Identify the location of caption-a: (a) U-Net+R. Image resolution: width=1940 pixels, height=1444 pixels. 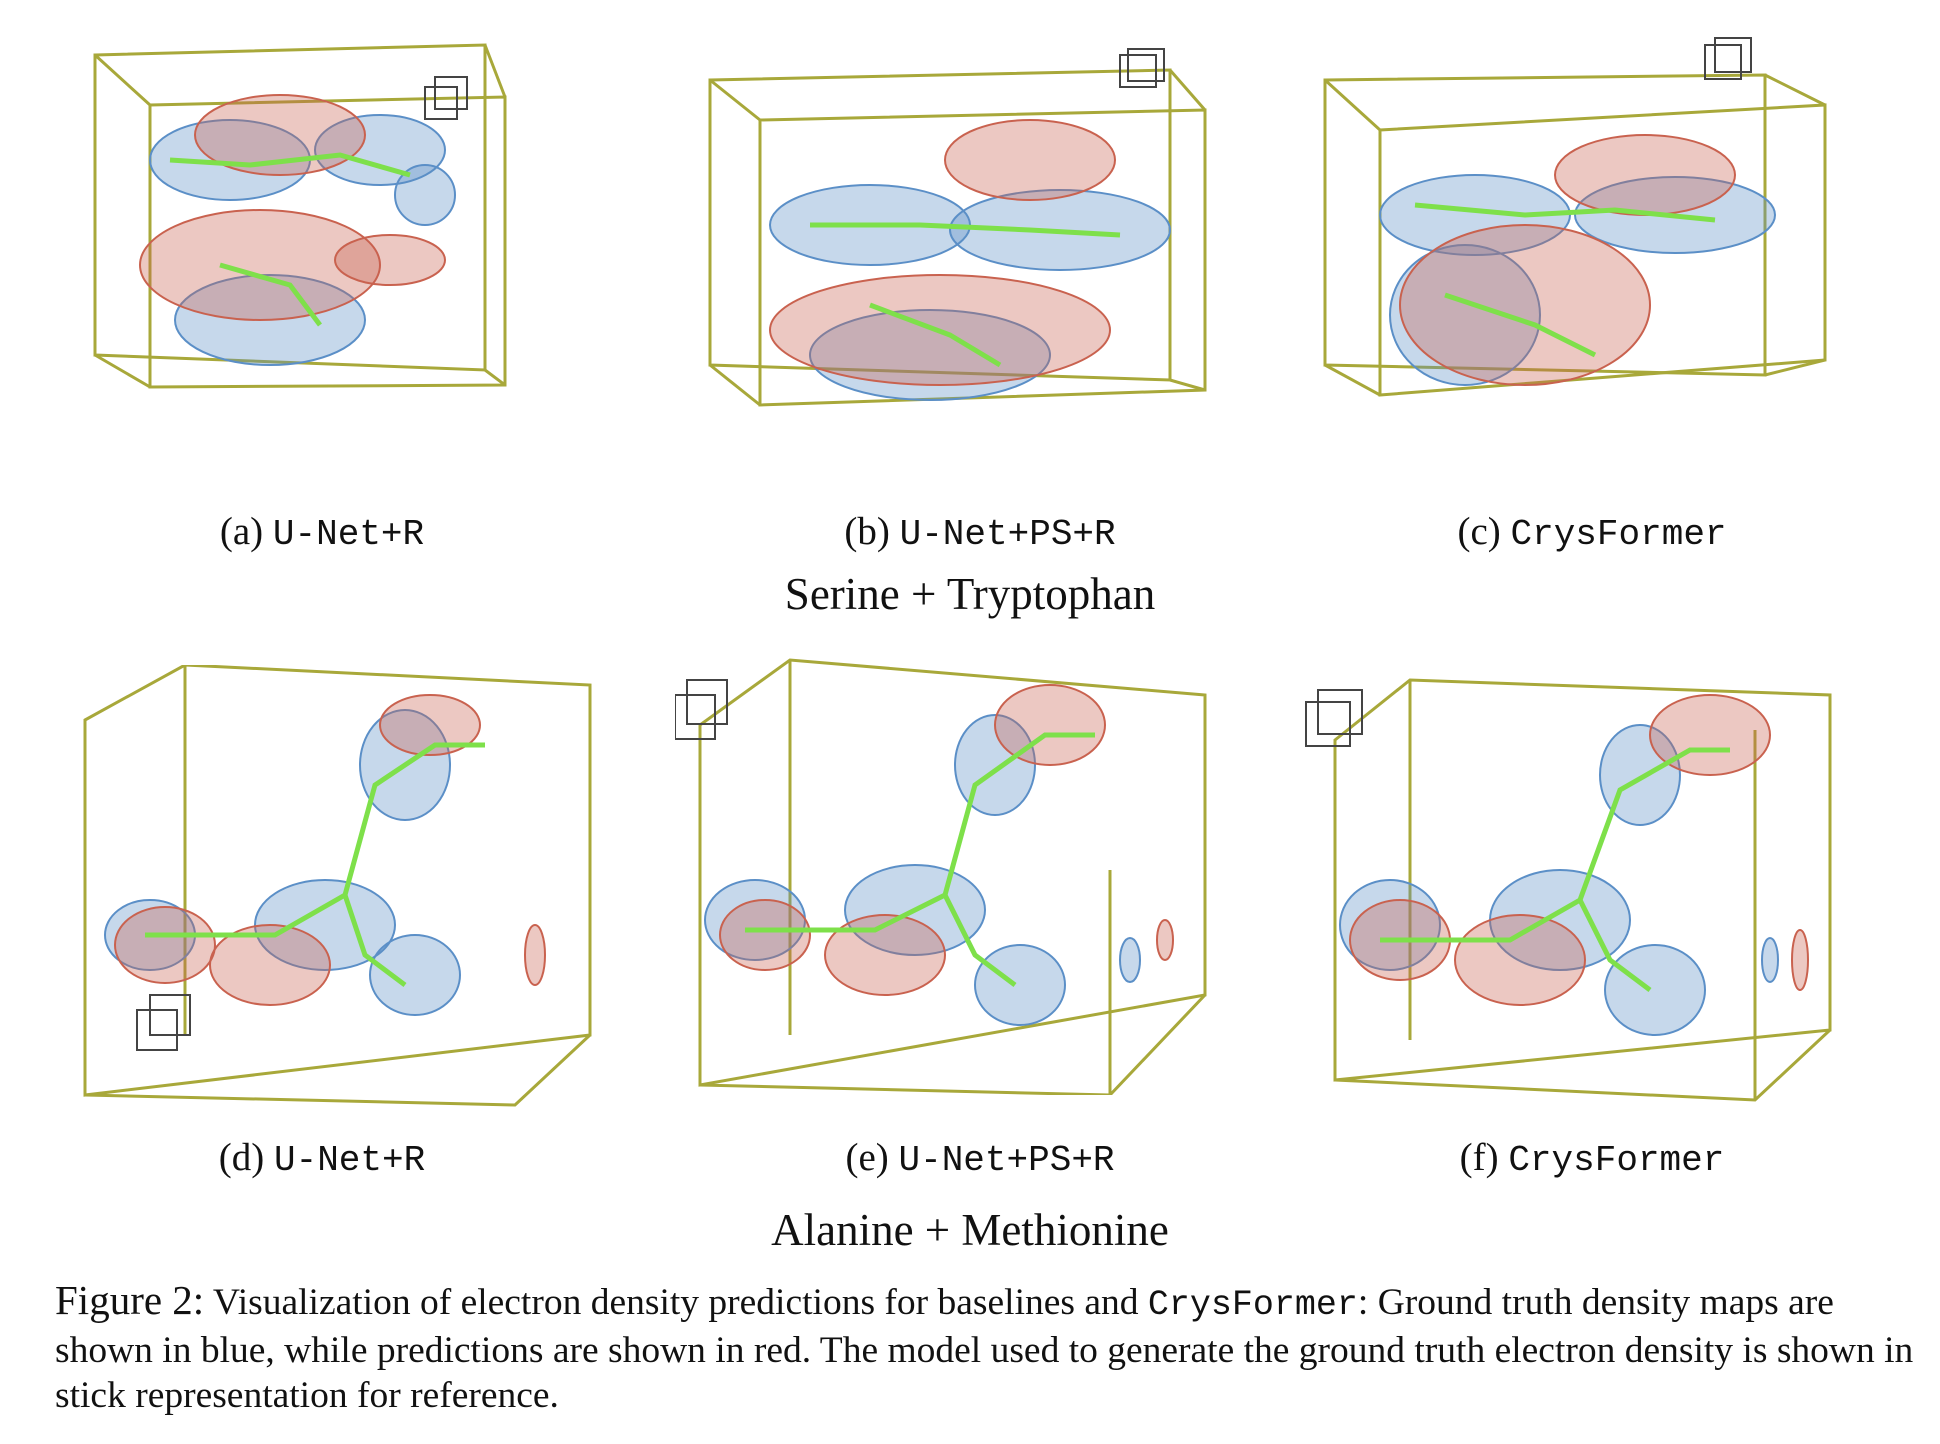
(322, 532).